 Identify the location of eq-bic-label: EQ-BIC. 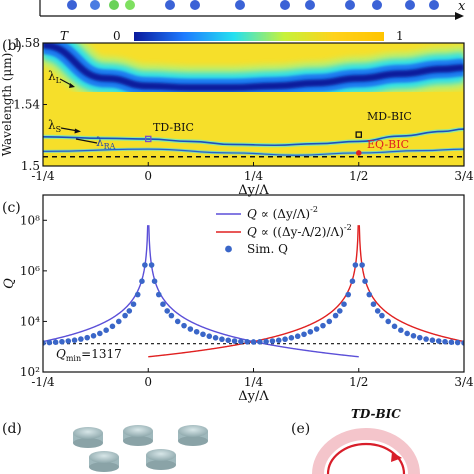
(388, 144).